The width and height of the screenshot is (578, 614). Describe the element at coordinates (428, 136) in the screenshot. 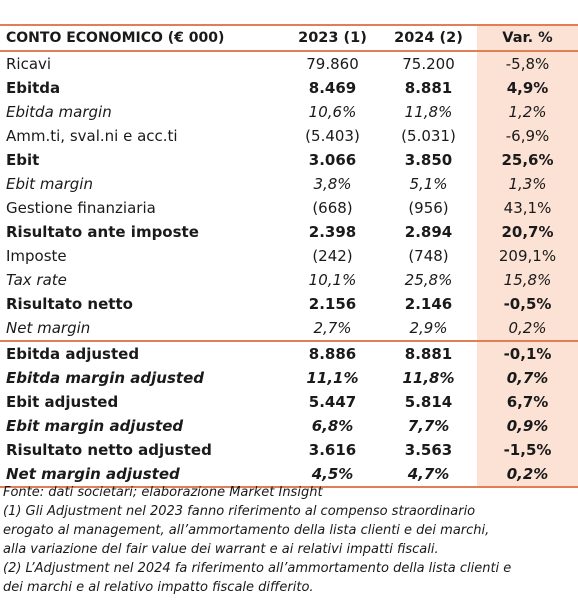

I see `value-2024: (5.031)` at that location.